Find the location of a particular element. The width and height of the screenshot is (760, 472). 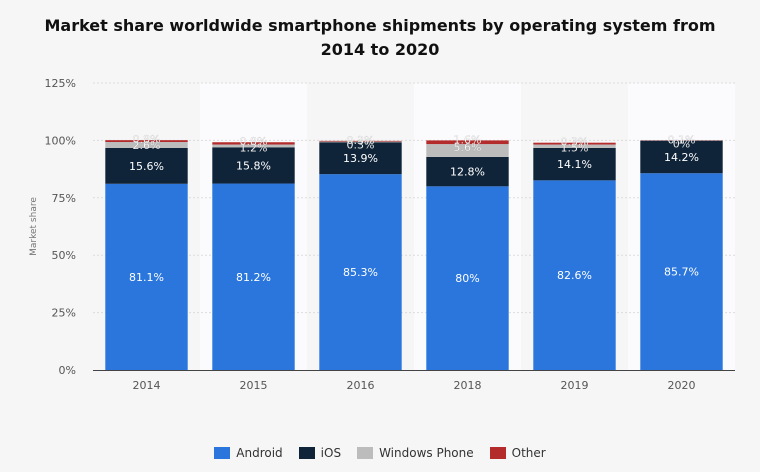

data-label: 14.2% is located at coordinates (681, 157).